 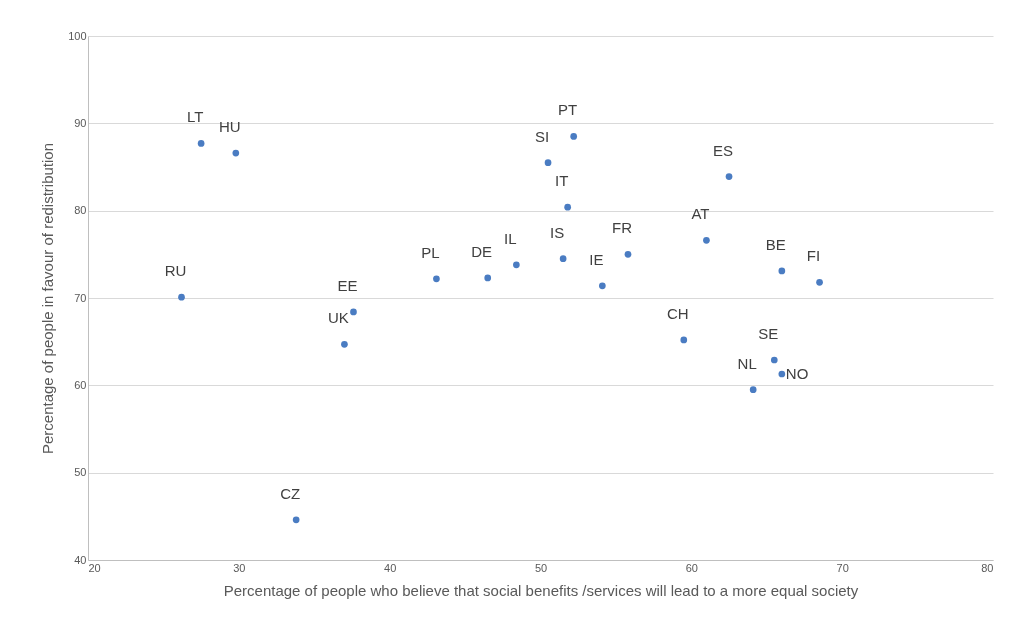 I want to click on annotation: IL, so click(x=510, y=238).